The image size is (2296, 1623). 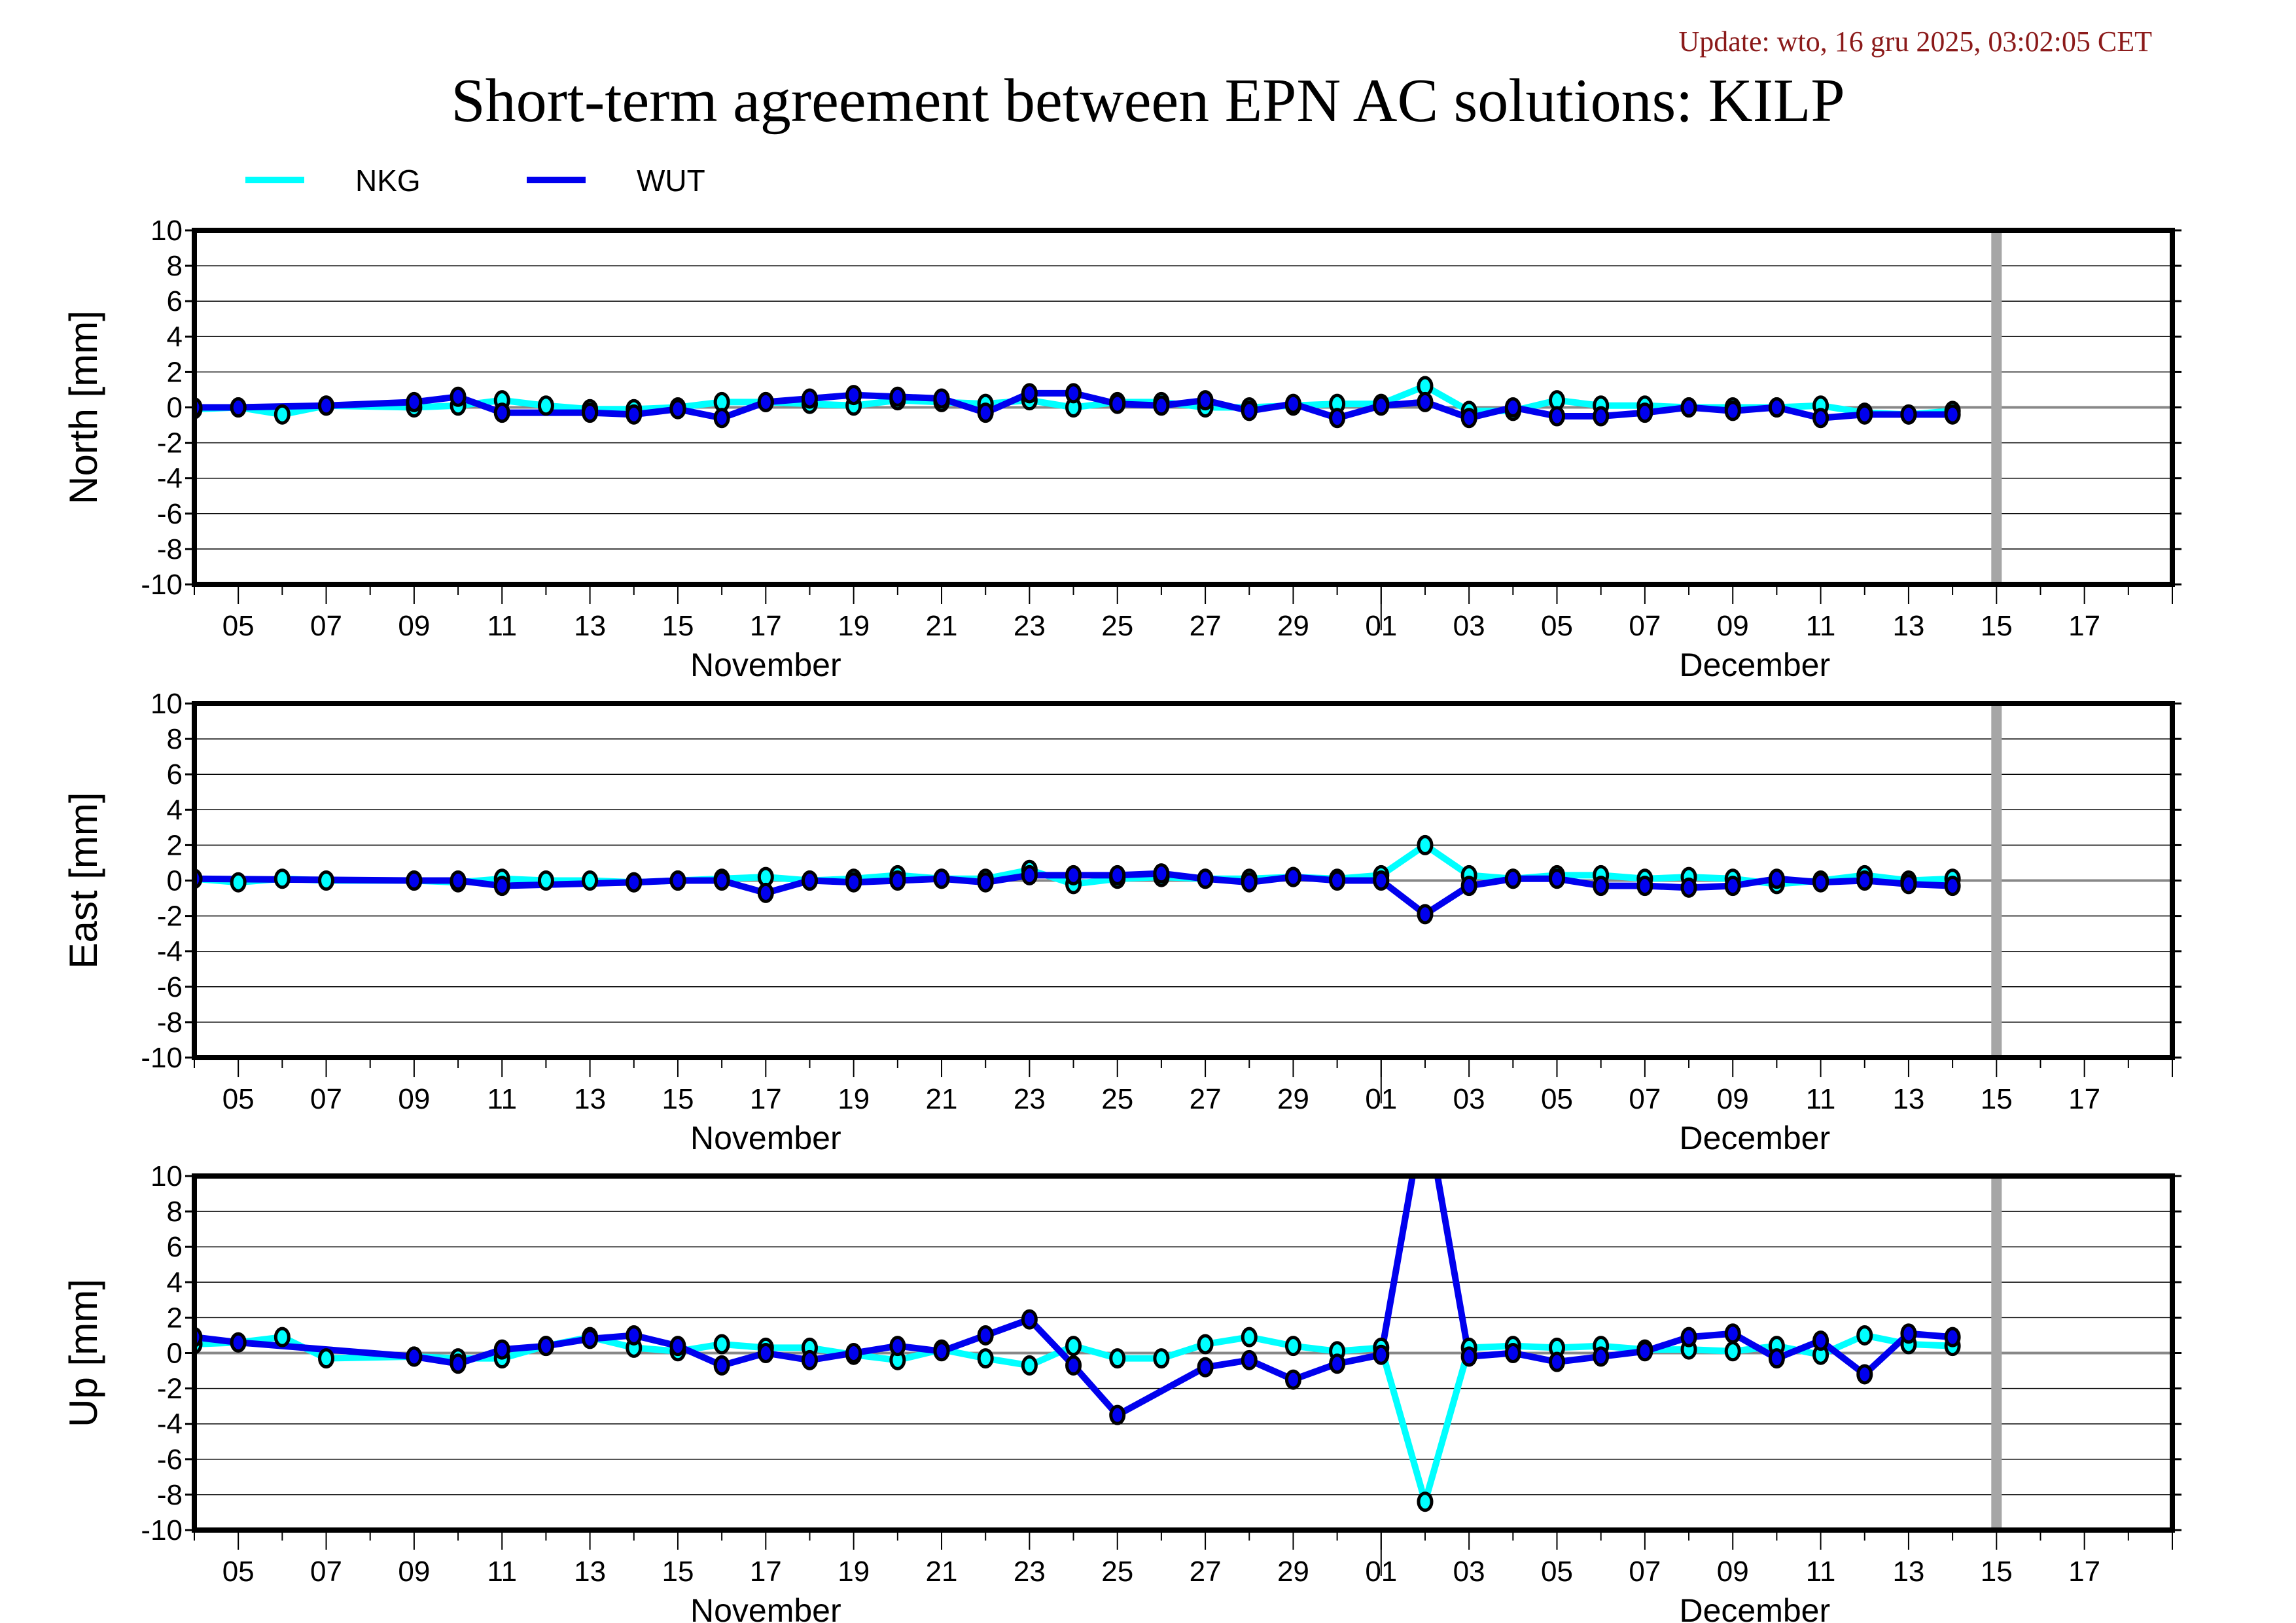 I want to click on y-axis-label: East [mm], so click(x=83, y=881).